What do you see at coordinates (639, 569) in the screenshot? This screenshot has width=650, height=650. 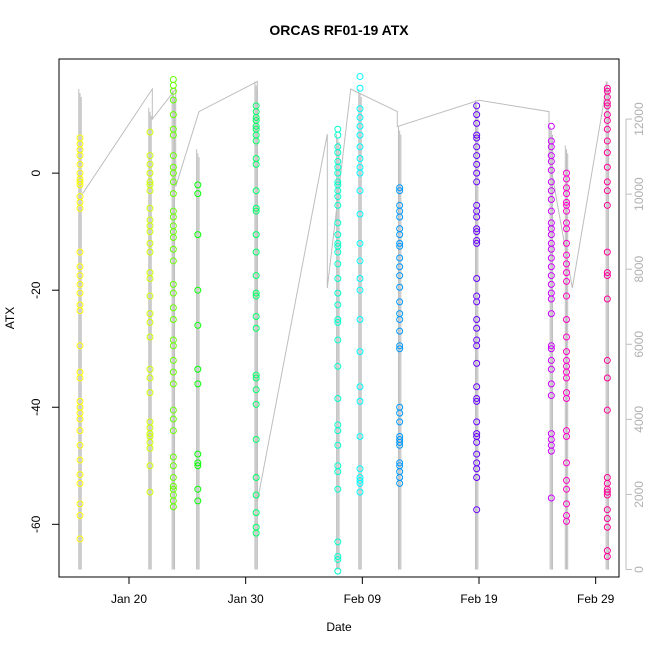 I see `y2-tick-label: 0` at bounding box center [639, 569].